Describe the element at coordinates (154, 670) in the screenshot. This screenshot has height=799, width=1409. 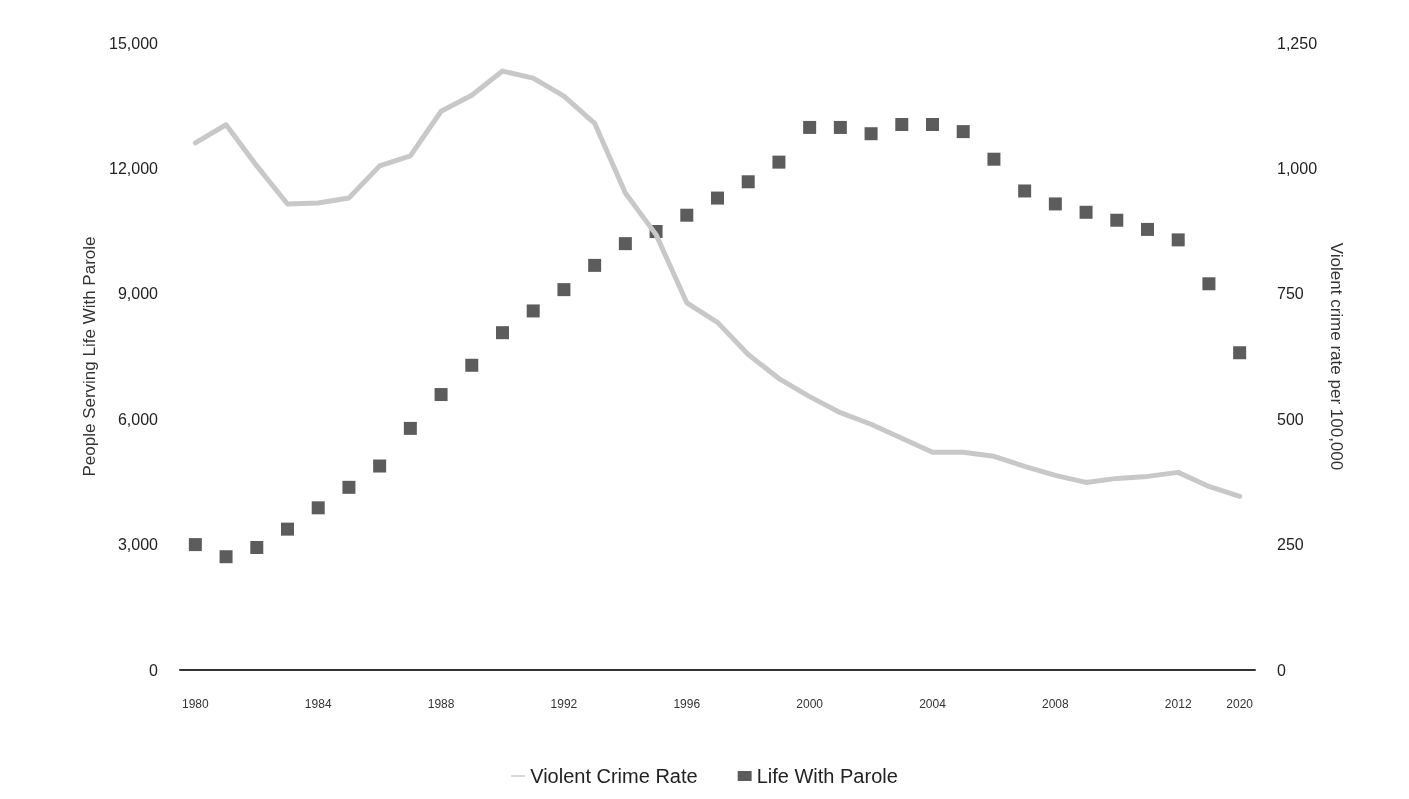
I see `y-tick-label: 0` at that location.